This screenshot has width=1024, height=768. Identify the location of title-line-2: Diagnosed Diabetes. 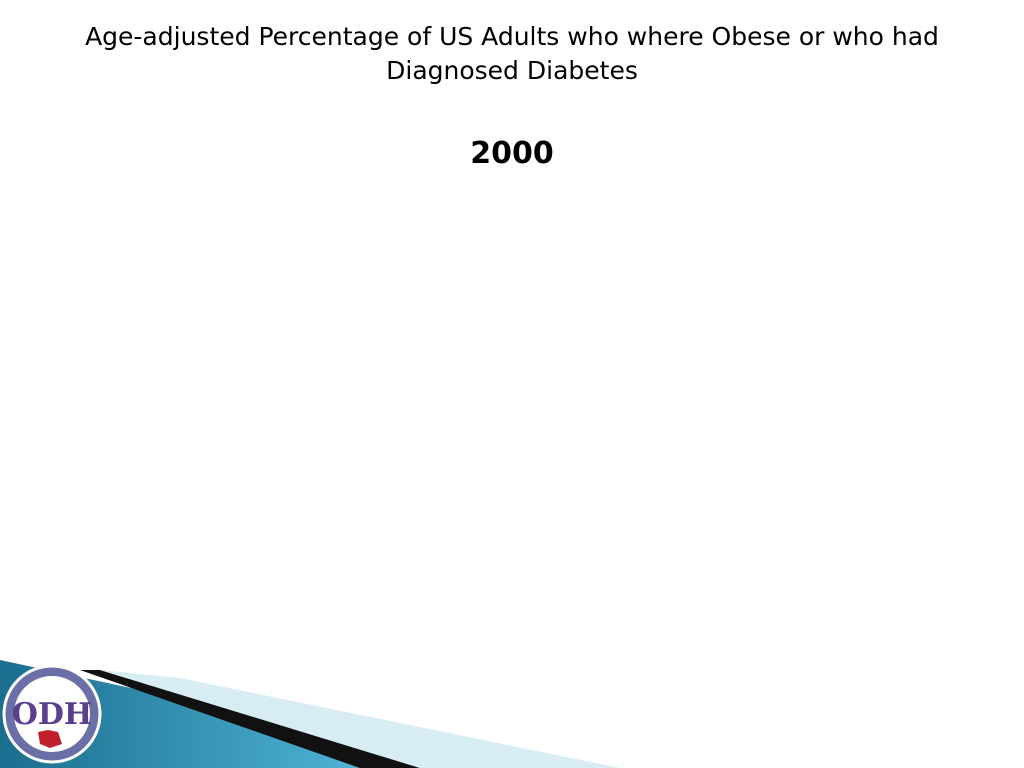
(512, 70).